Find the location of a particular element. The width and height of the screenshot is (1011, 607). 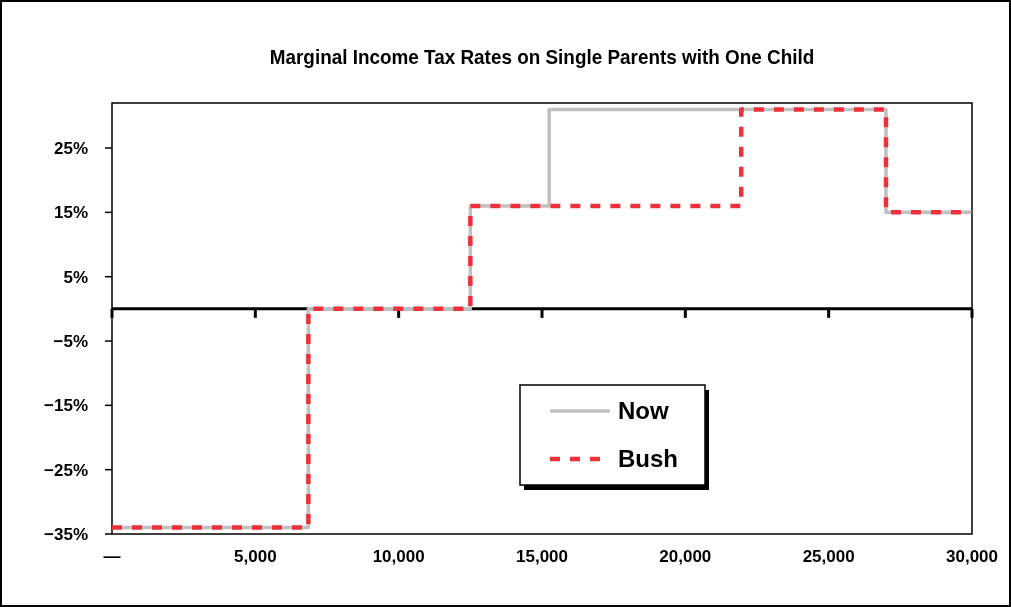

chart-title: Marginal Income Tax Rates on Single Parents with One Child is located at coordinates (542, 57).